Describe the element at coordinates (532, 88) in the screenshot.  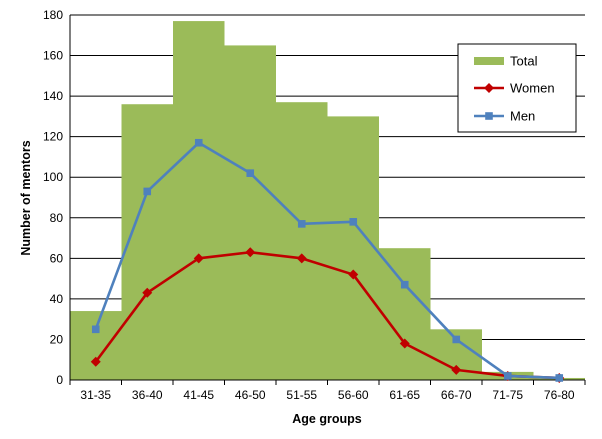
I see `legend-label-women: Women` at that location.